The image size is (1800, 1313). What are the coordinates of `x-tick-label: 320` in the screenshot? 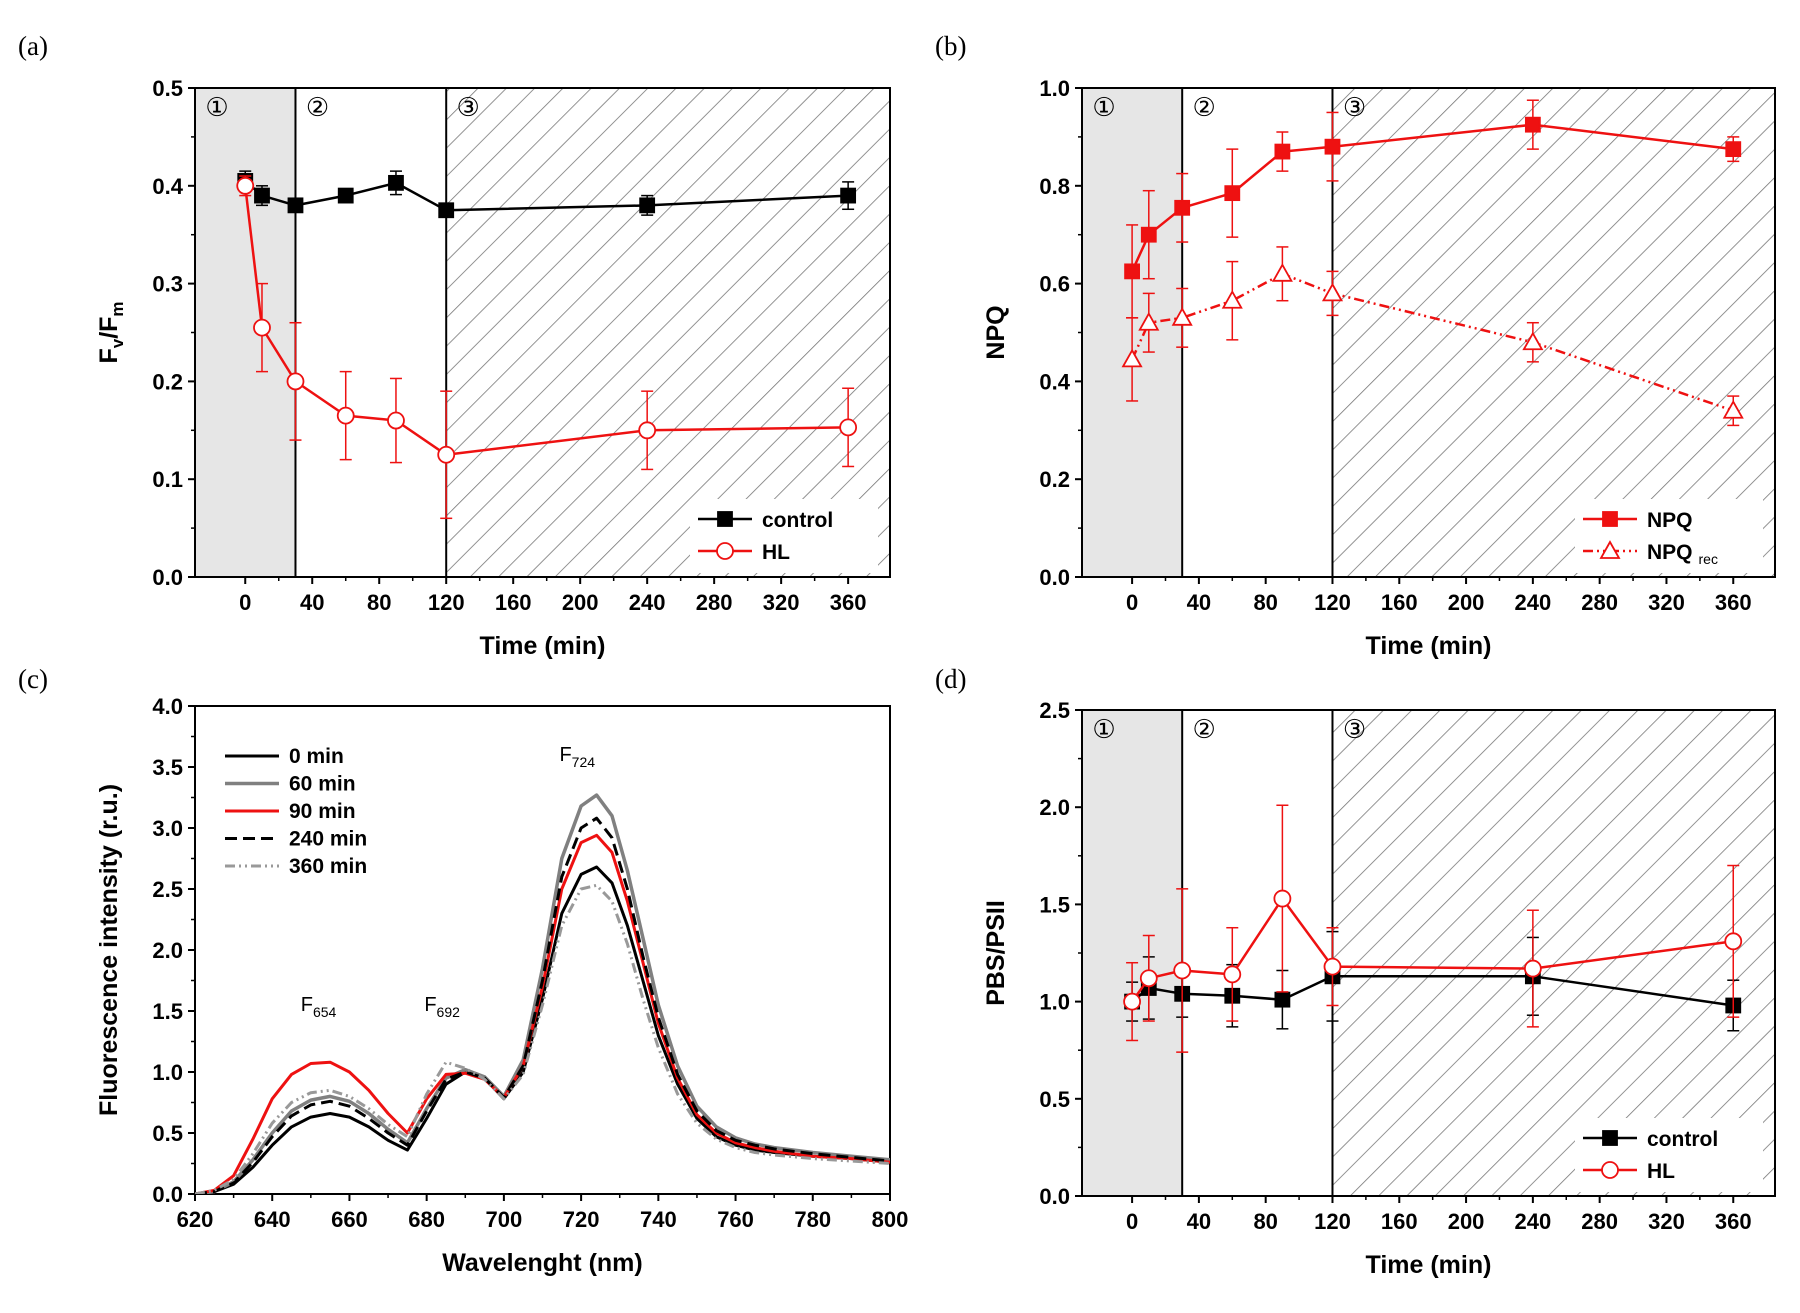 It's located at (1666, 1221).